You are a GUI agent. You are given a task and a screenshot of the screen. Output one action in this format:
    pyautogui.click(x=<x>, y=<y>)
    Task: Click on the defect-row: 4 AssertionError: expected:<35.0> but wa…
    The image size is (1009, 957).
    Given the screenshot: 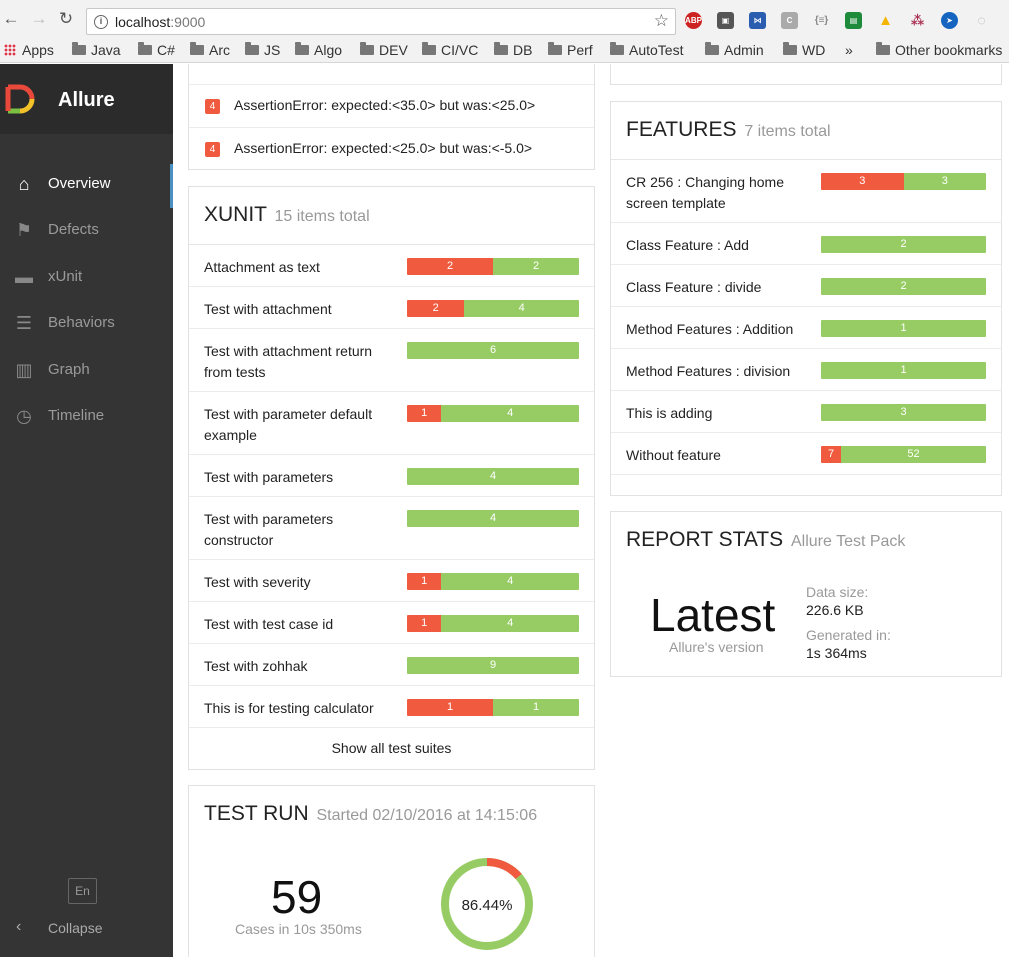 What is the action you would take?
    pyautogui.click(x=391, y=106)
    